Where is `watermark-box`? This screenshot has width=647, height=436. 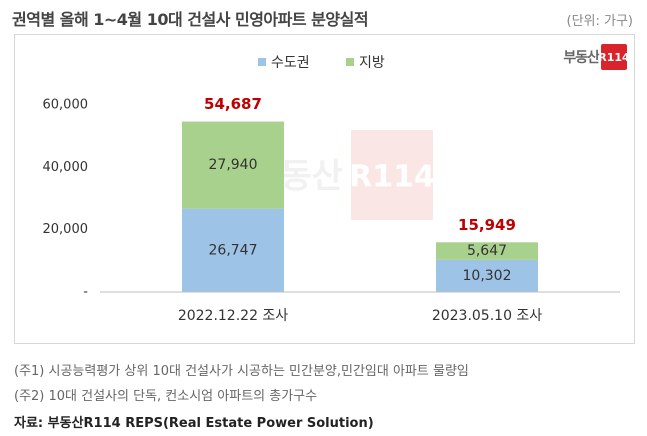
watermark-box is located at coordinates (392, 175).